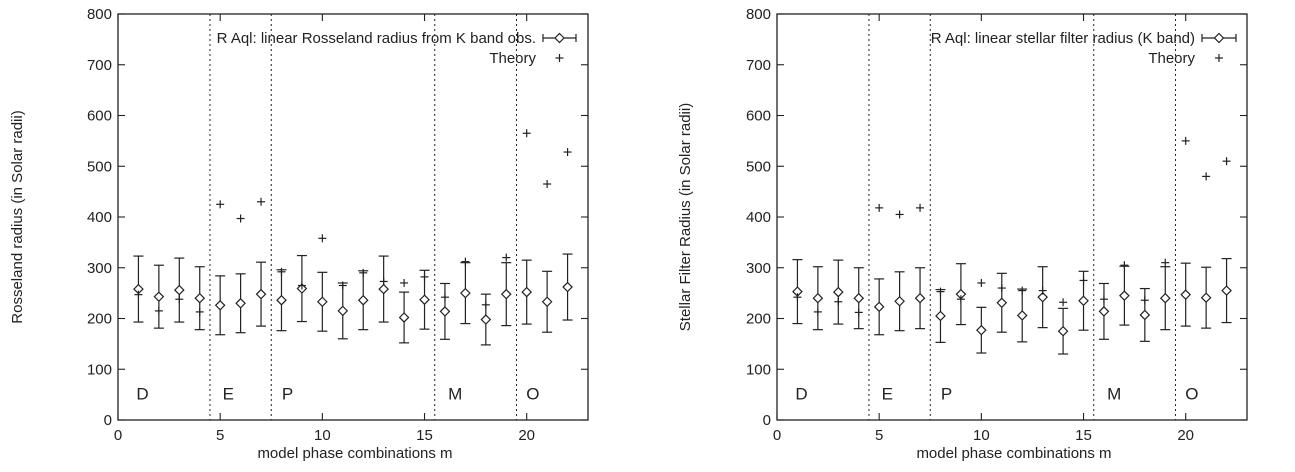 The width and height of the screenshot is (1295, 472). What do you see at coordinates (1083, 435) in the screenshot?
I see `x-tick-label: 15` at bounding box center [1083, 435].